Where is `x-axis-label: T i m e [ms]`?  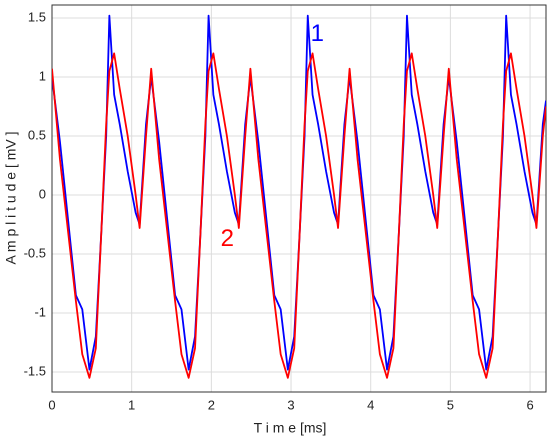 x-axis-label: T i m e [ms] is located at coordinates (290, 428).